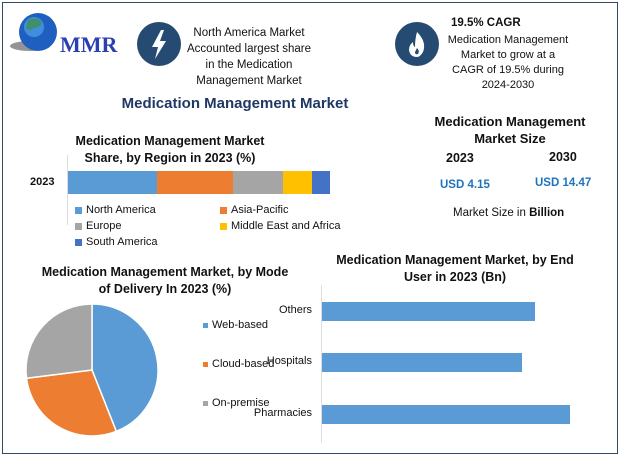  I want to click on legend-label: North America, so click(121, 210).